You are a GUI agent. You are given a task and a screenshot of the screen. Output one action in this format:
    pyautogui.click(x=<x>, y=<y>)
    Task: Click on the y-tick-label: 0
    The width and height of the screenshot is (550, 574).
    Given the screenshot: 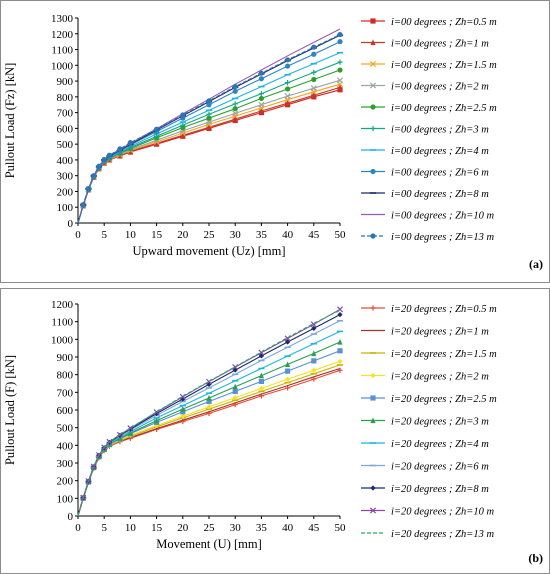 What is the action you would take?
    pyautogui.click(x=71, y=517)
    